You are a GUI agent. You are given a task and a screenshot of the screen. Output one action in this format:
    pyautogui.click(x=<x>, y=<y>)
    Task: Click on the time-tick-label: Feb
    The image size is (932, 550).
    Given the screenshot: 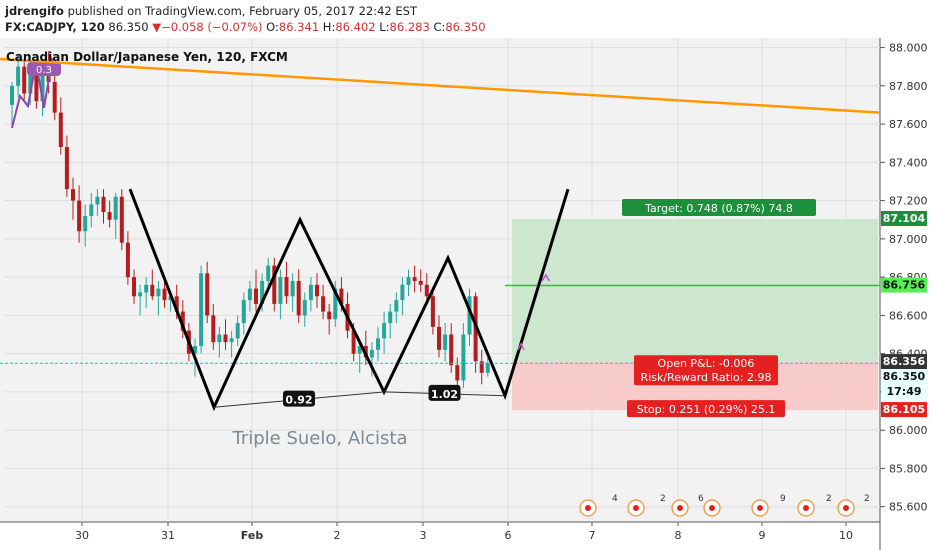 What is the action you would take?
    pyautogui.click(x=252, y=535)
    